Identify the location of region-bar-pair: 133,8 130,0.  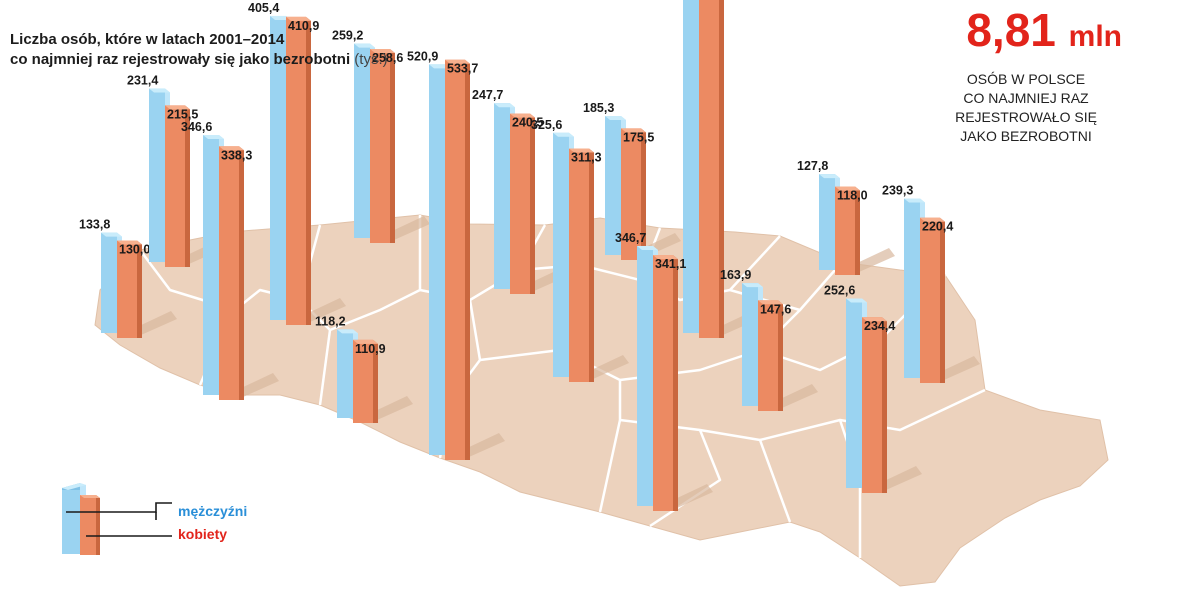
(128, 278).